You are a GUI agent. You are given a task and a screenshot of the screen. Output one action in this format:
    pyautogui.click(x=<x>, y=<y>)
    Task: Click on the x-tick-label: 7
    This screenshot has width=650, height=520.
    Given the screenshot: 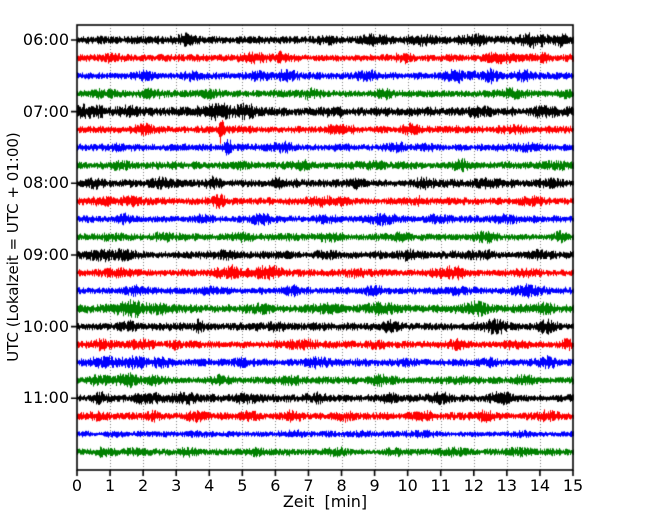 What is the action you would take?
    pyautogui.click(x=308, y=485)
    